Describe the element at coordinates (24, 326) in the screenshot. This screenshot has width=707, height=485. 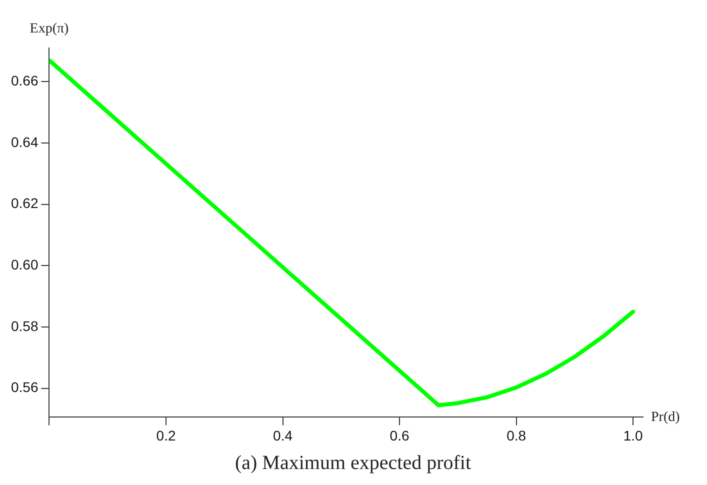
I see `y-tick-label: 0.58` at that location.